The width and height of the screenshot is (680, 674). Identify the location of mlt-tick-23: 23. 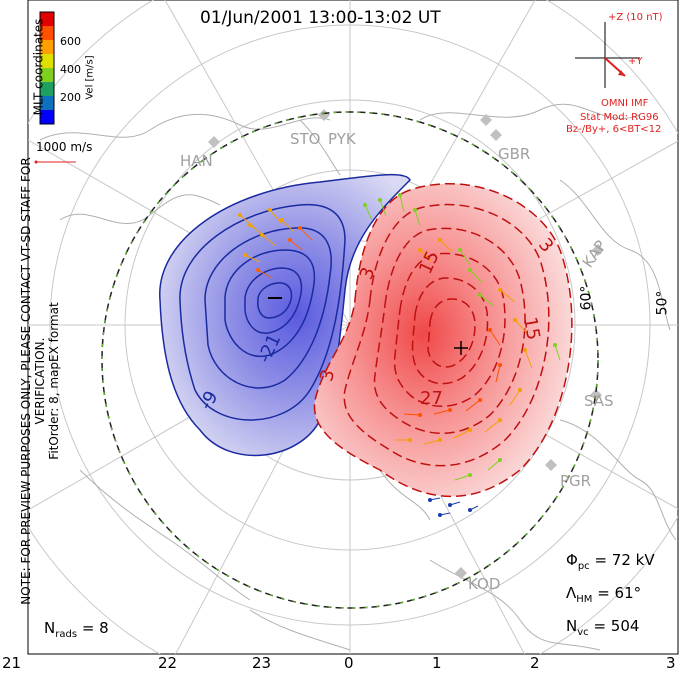
(262, 663).